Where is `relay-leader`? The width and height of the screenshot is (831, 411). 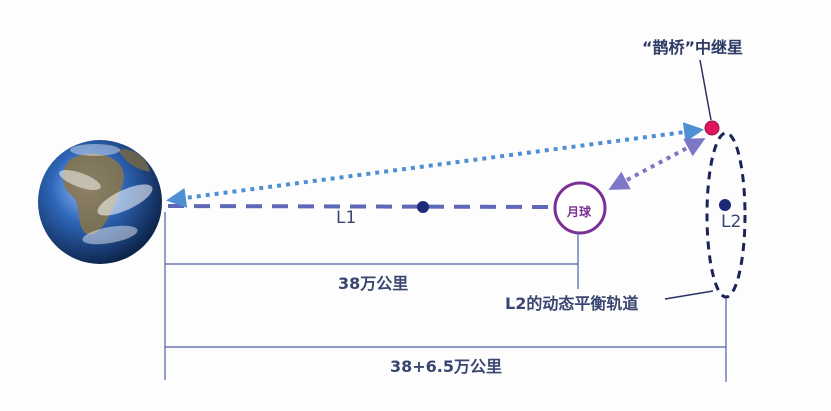
relay-leader is located at coordinates (705, 90).